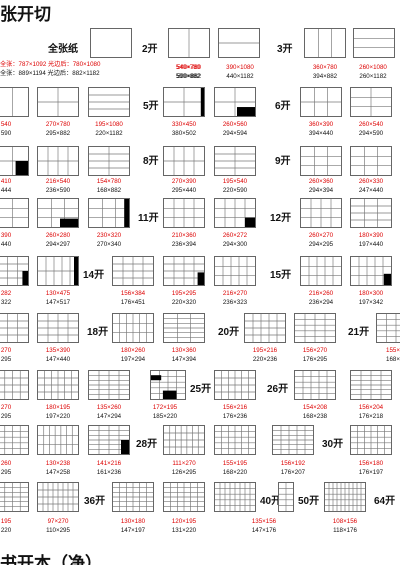 The width and height of the screenshot is (400, 565). Describe the element at coordinates (235, 244) in the screenshot. I see `size-889: 294×300` at that location.